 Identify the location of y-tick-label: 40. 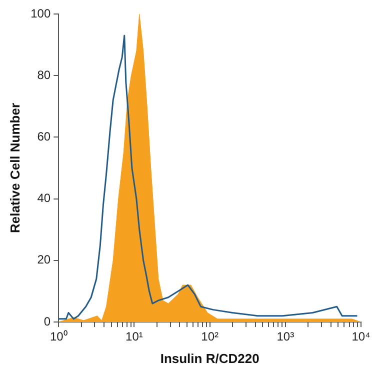
(44, 198).